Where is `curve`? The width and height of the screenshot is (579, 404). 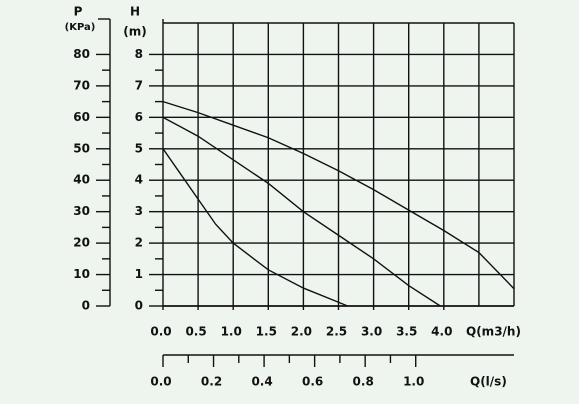
curve is located at coordinates (255, 227).